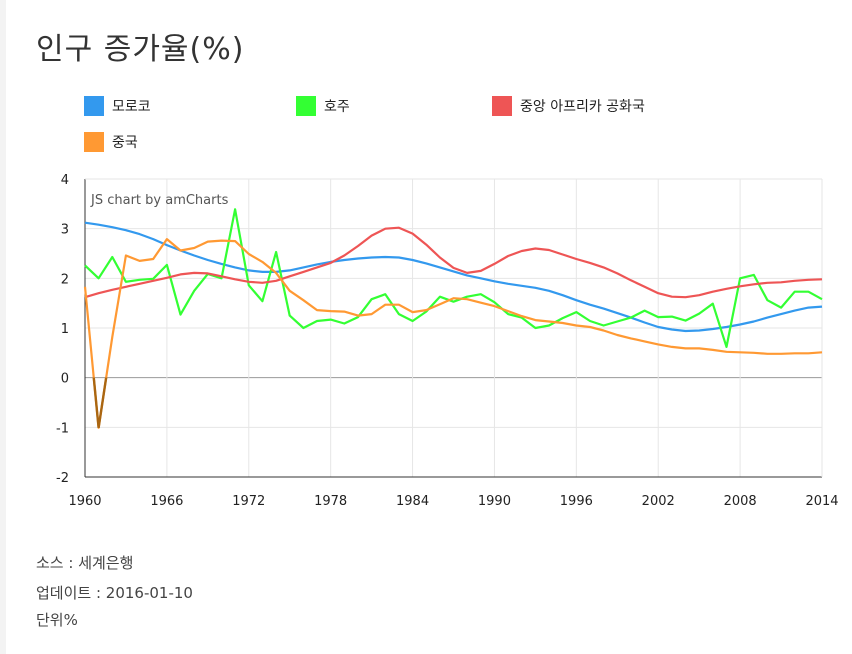 This screenshot has width=852, height=654. Describe the element at coordinates (57, 620) in the screenshot. I see `unit-text: 단위%` at that location.